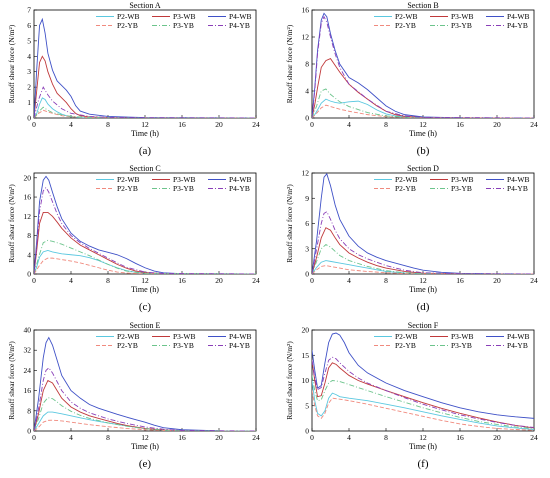 This screenshot has height=478, width=550. I want to click on y-tick-label: 2, so click(29, 87).